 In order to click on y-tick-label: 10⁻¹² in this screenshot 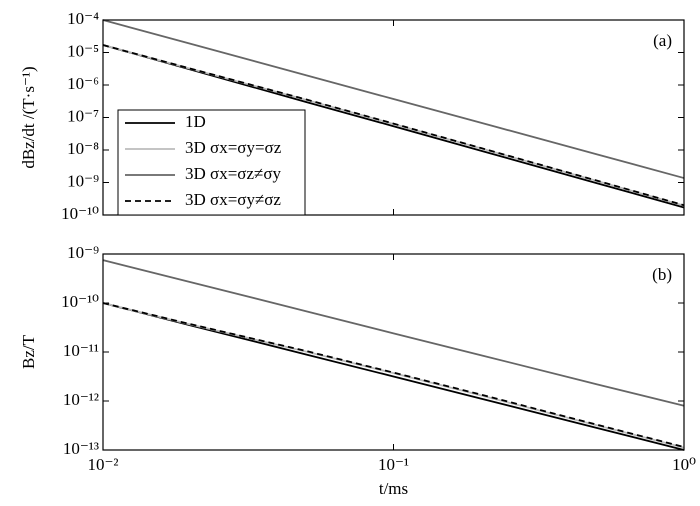, I will do `click(81, 399)`.